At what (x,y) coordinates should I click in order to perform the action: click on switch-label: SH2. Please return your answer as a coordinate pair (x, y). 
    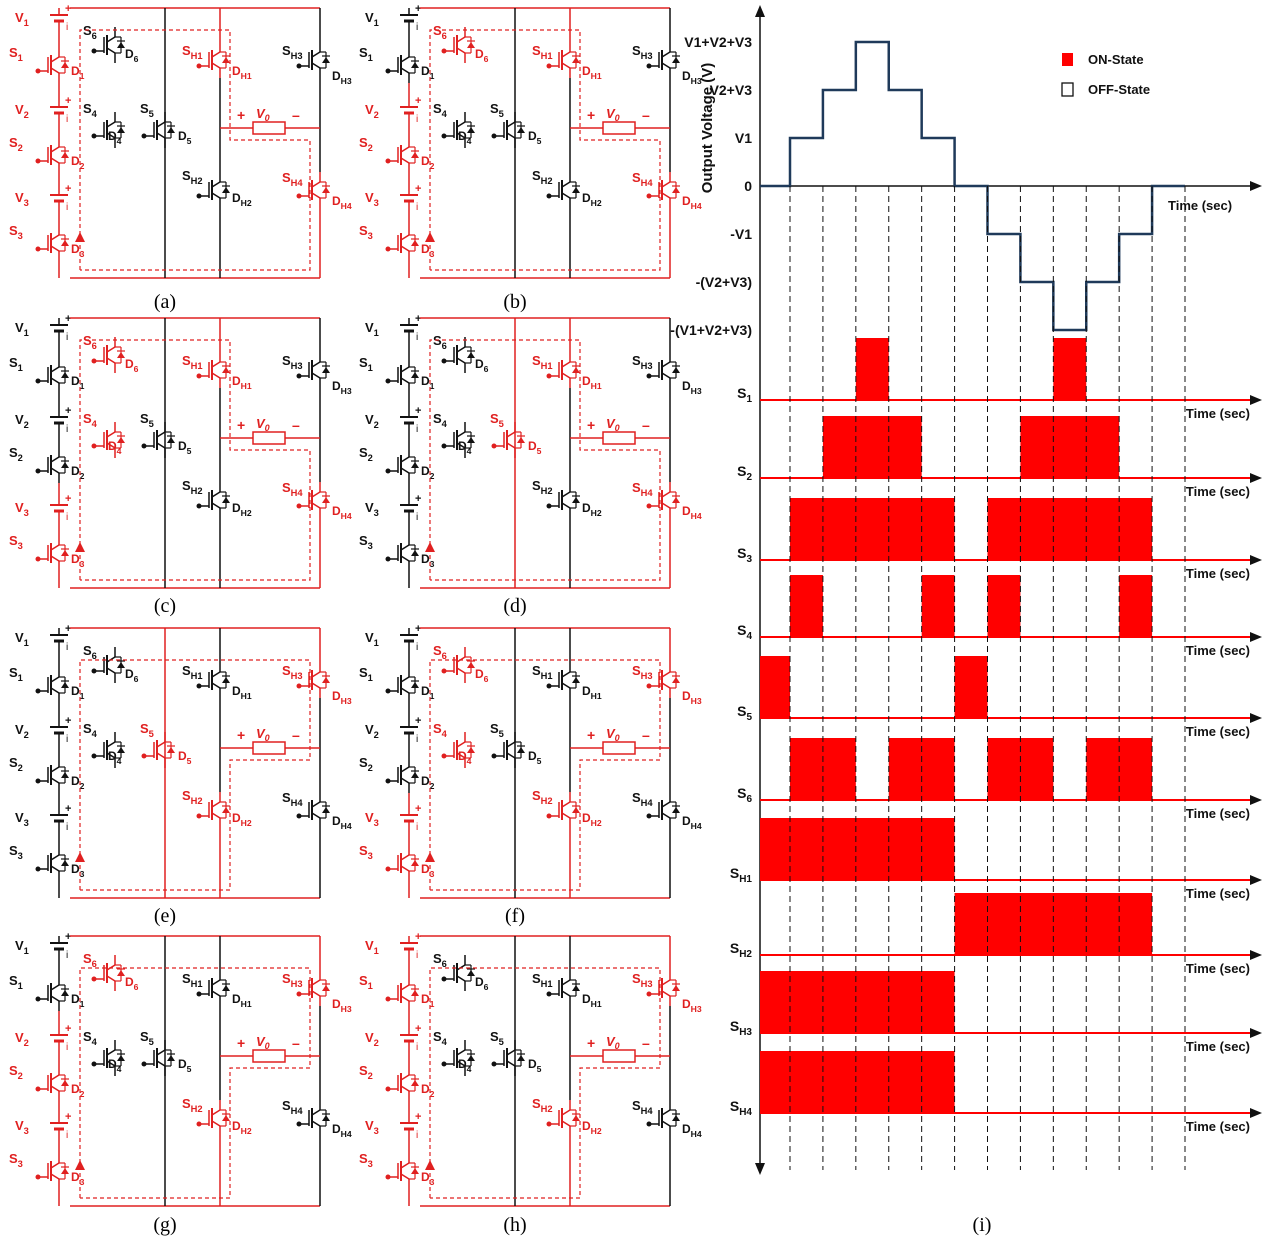
    Looking at the image, I should click on (741, 950).